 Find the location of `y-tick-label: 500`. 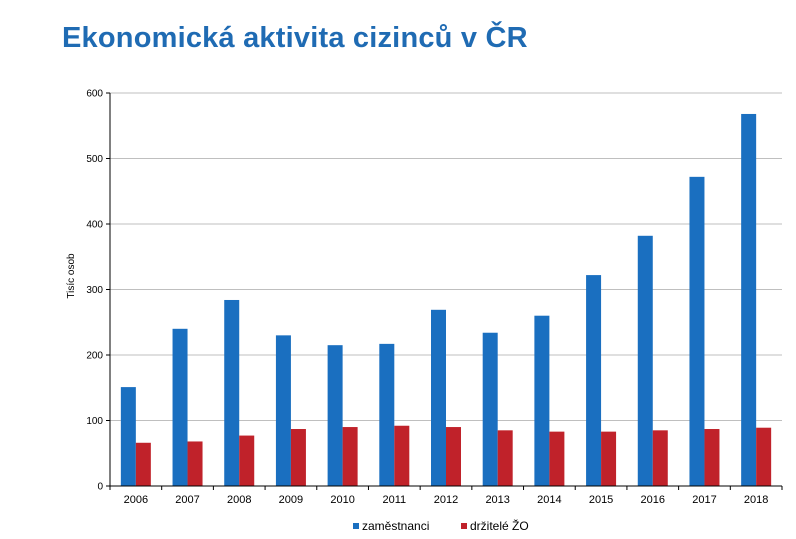

y-tick-label: 500 is located at coordinates (94, 159).